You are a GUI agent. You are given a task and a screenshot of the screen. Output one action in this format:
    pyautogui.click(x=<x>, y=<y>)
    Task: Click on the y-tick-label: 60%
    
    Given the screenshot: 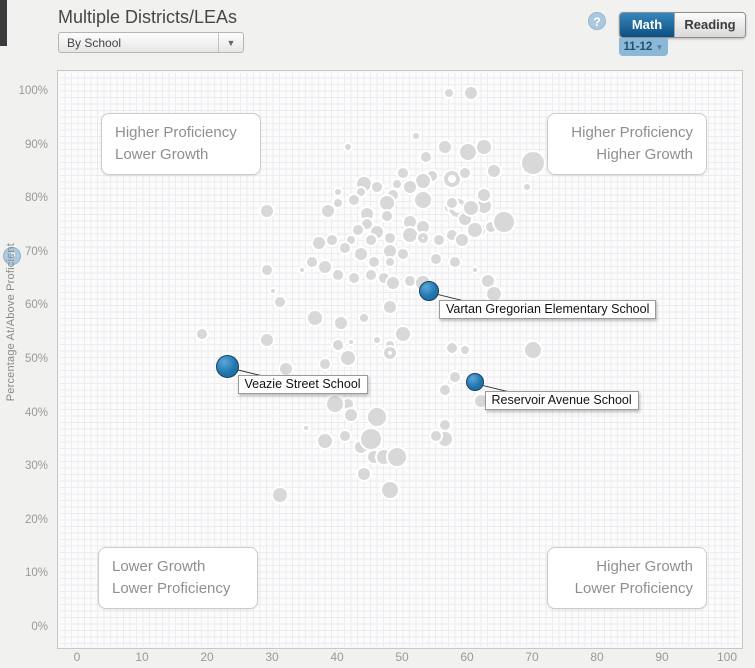 What is the action you would take?
    pyautogui.click(x=36, y=305)
    